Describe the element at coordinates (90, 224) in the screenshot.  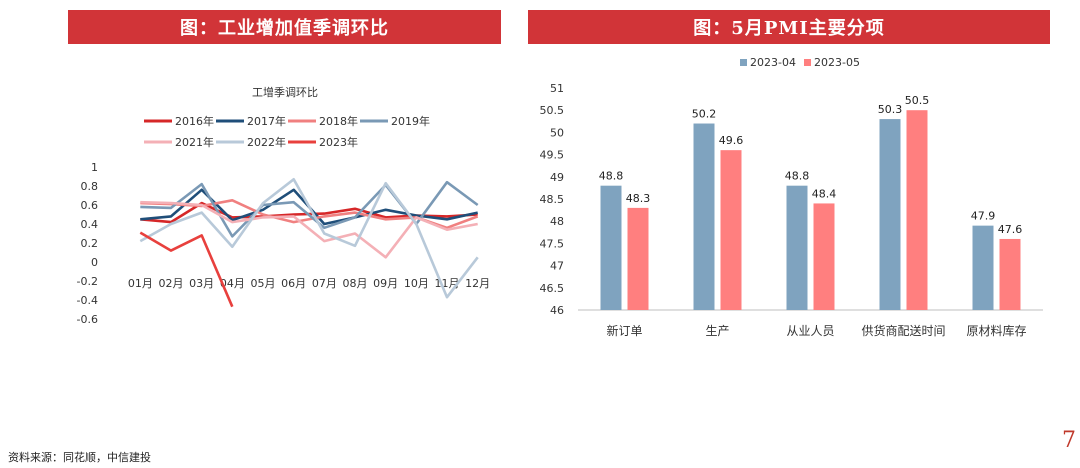
I see `y-tick-label: 0.4` at that location.